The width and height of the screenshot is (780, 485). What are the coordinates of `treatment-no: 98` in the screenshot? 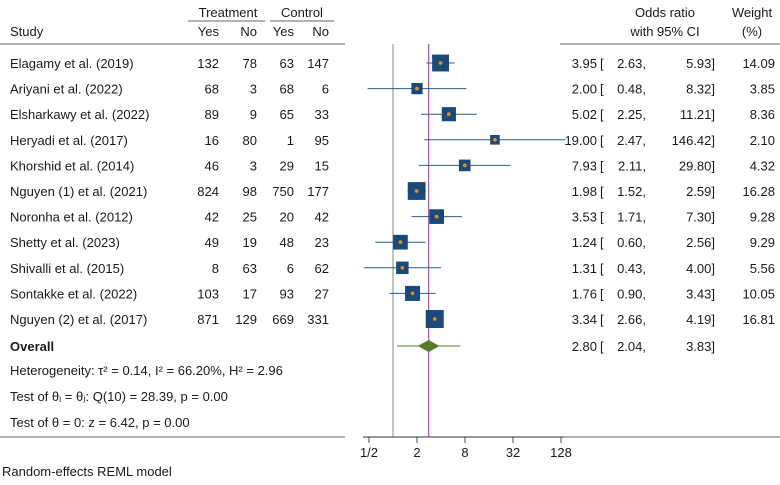 It's located at (250, 191).